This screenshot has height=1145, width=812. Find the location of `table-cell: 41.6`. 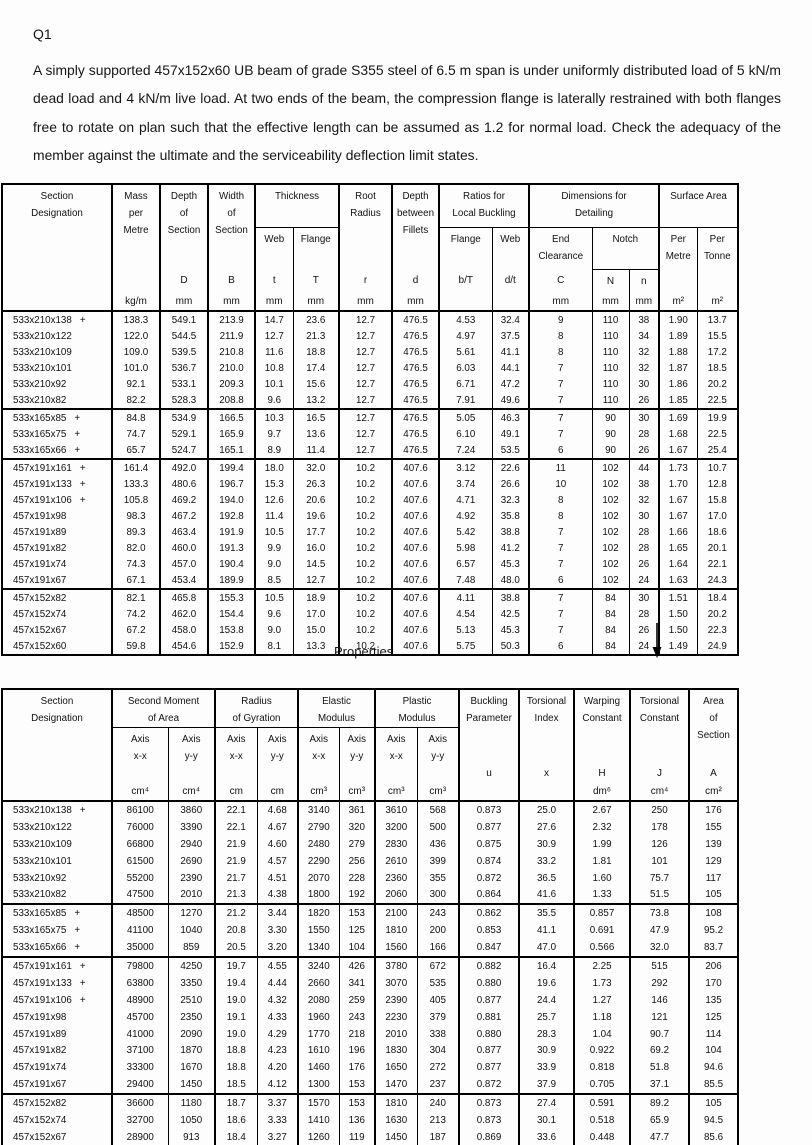

table-cell: 41.6 is located at coordinates (547, 895).